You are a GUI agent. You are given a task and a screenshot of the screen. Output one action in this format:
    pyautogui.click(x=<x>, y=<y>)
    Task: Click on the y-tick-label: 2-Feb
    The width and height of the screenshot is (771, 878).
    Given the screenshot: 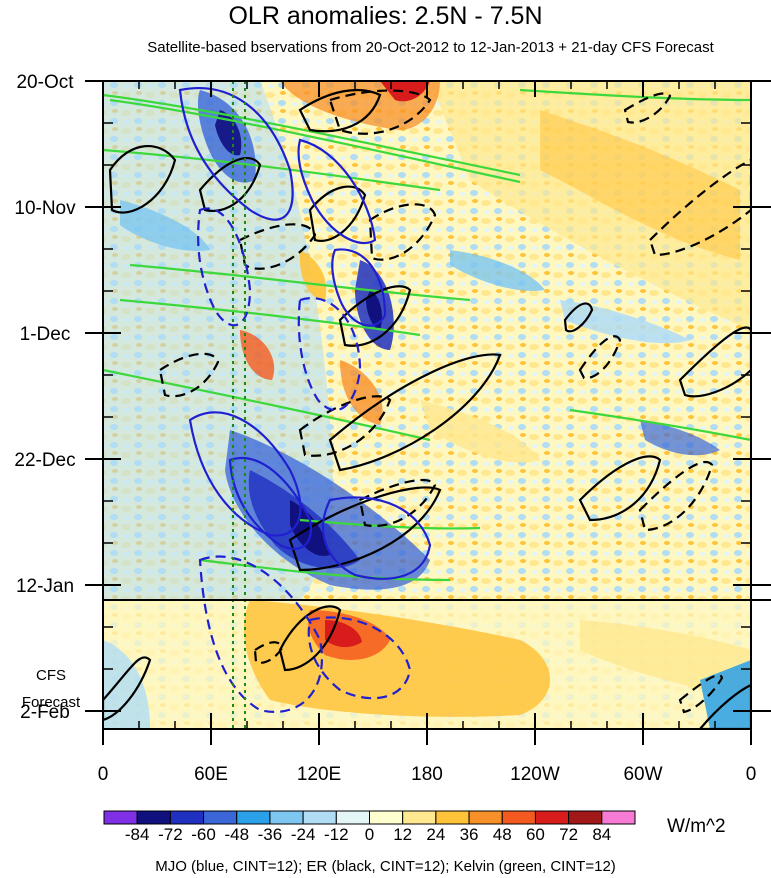 What is the action you would take?
    pyautogui.click(x=45, y=712)
    